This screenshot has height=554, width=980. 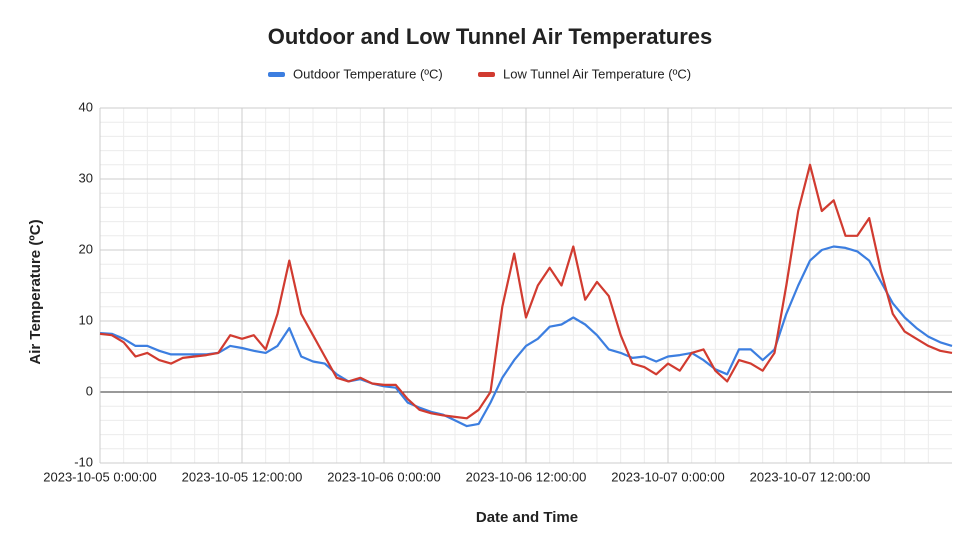 What do you see at coordinates (83, 461) in the screenshot?
I see `y-tick-label: -10` at bounding box center [83, 461].